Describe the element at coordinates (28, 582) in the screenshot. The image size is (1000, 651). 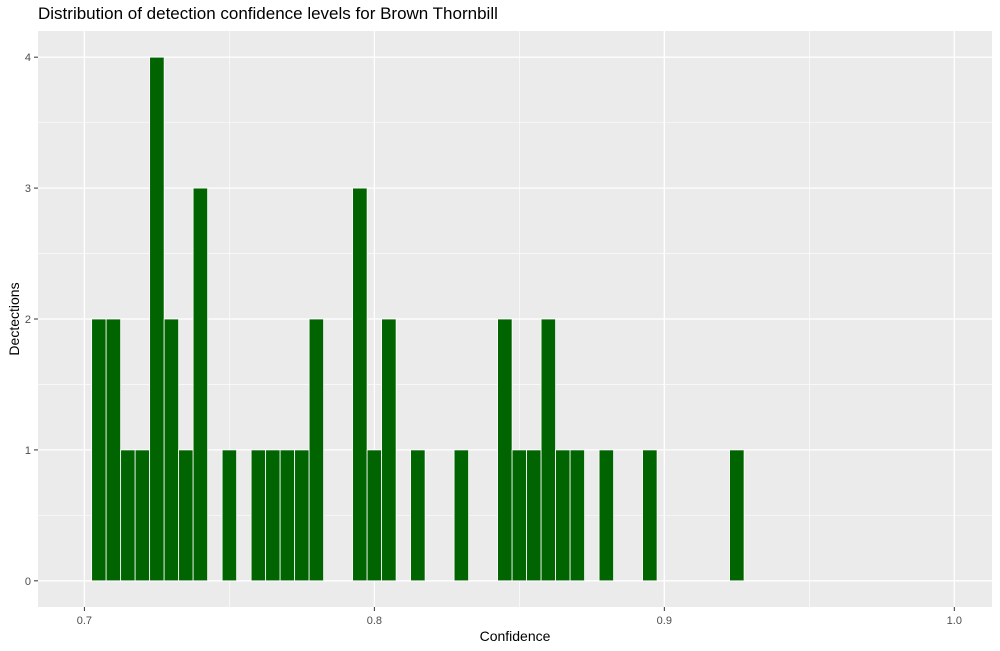
I see `y-tick-label: 0` at that location.